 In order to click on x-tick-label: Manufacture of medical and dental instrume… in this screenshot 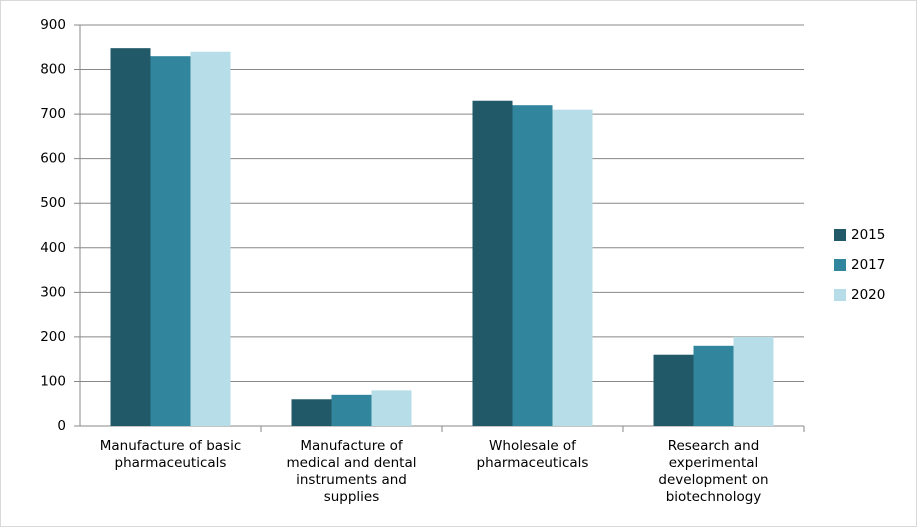, I will do `click(352, 471)`.